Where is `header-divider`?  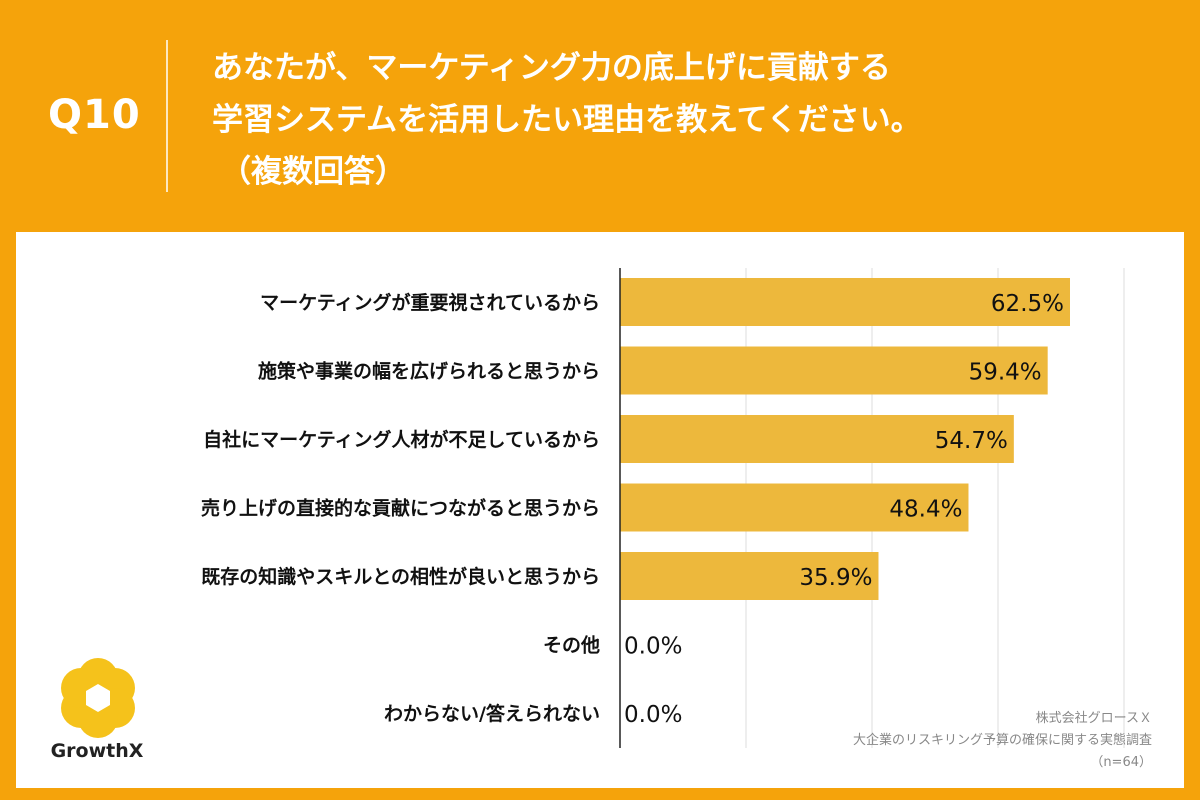 header-divider is located at coordinates (167, 116).